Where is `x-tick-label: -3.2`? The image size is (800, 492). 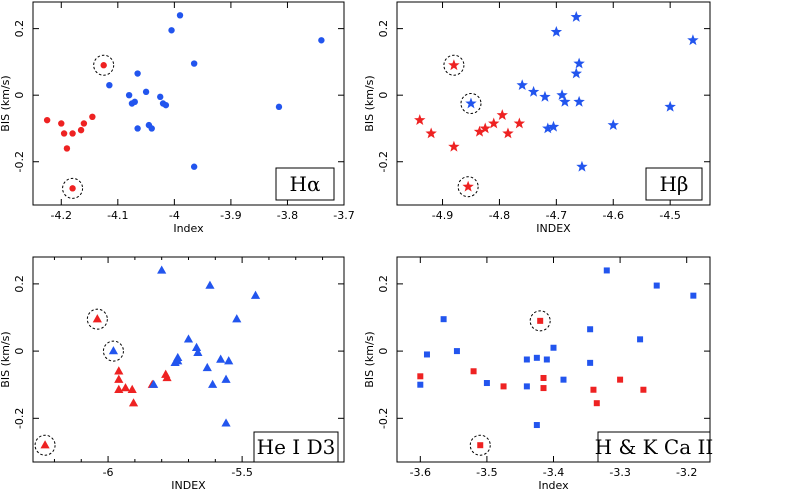
x-tick-label: -3.2 is located at coordinates (686, 472).